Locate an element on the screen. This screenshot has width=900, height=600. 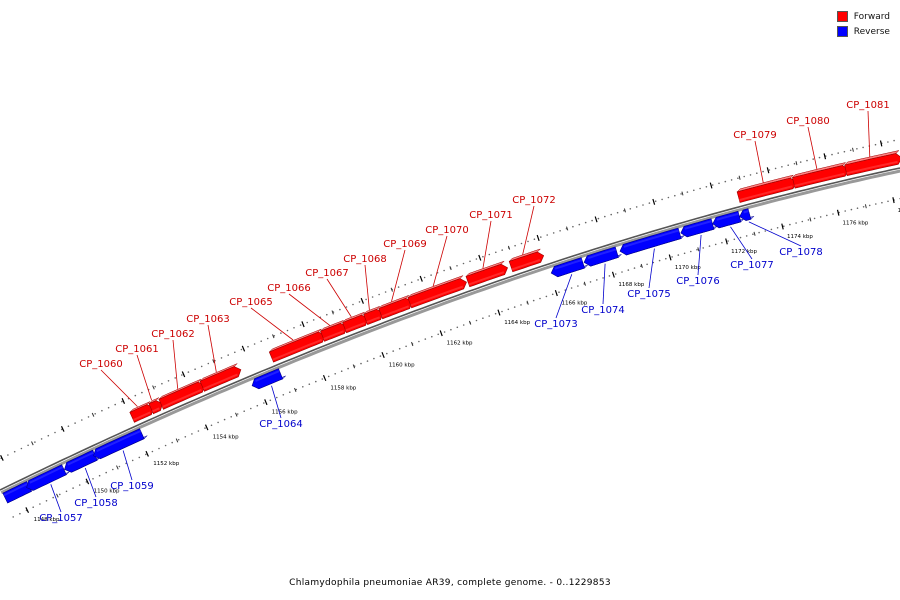
tick-label: 1154 kbp is located at coordinates (226, 438).